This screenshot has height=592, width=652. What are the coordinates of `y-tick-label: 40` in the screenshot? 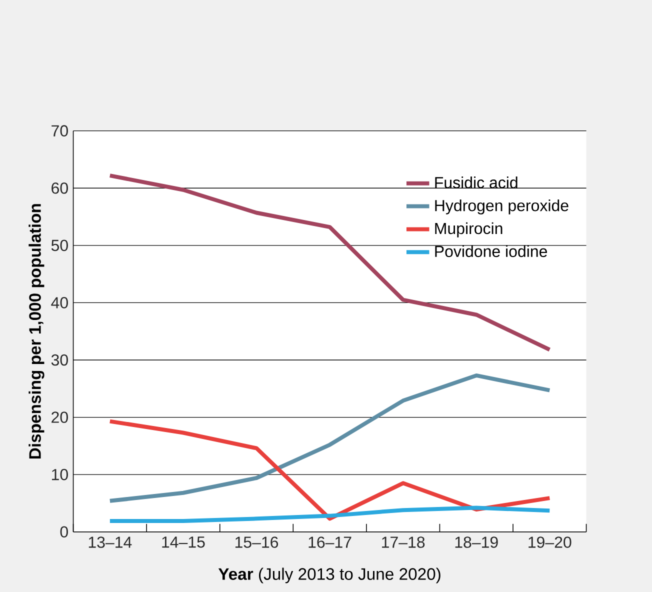 It's located at (59, 302).